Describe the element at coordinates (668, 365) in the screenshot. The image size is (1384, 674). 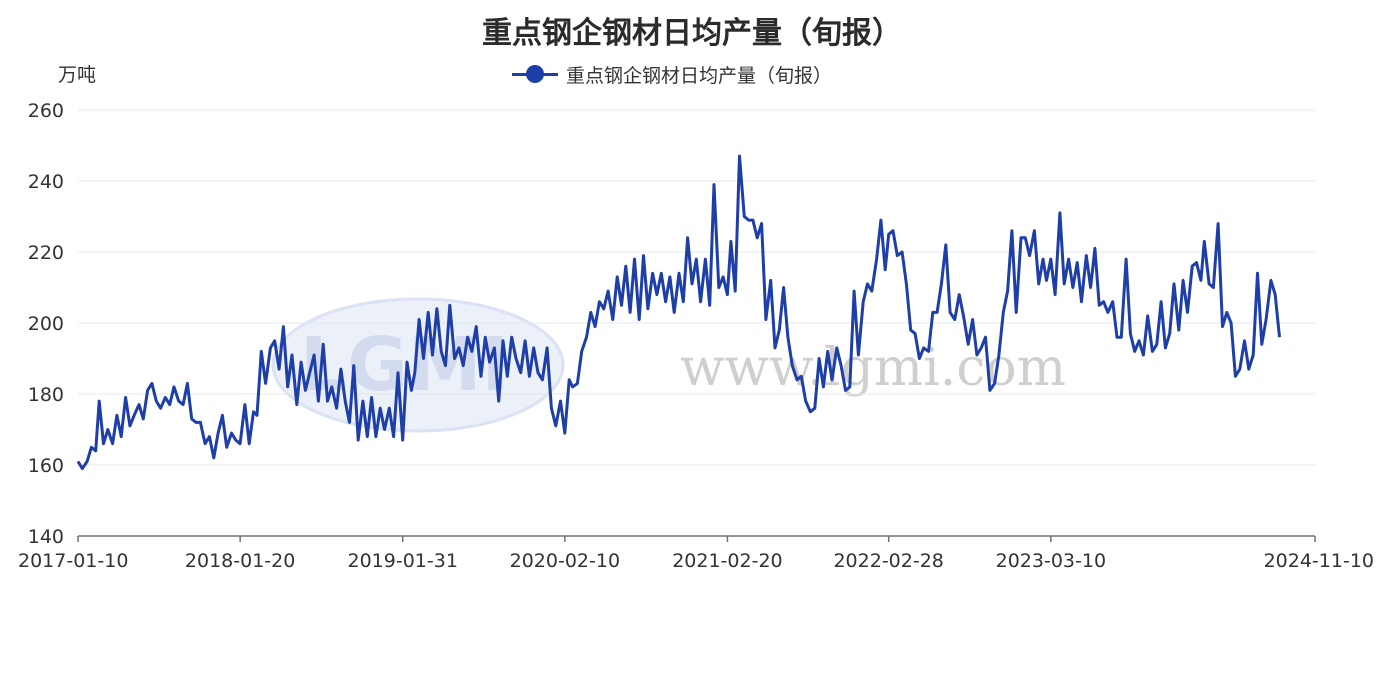
I see `watermark: LGMI www.lgmi.com` at that location.